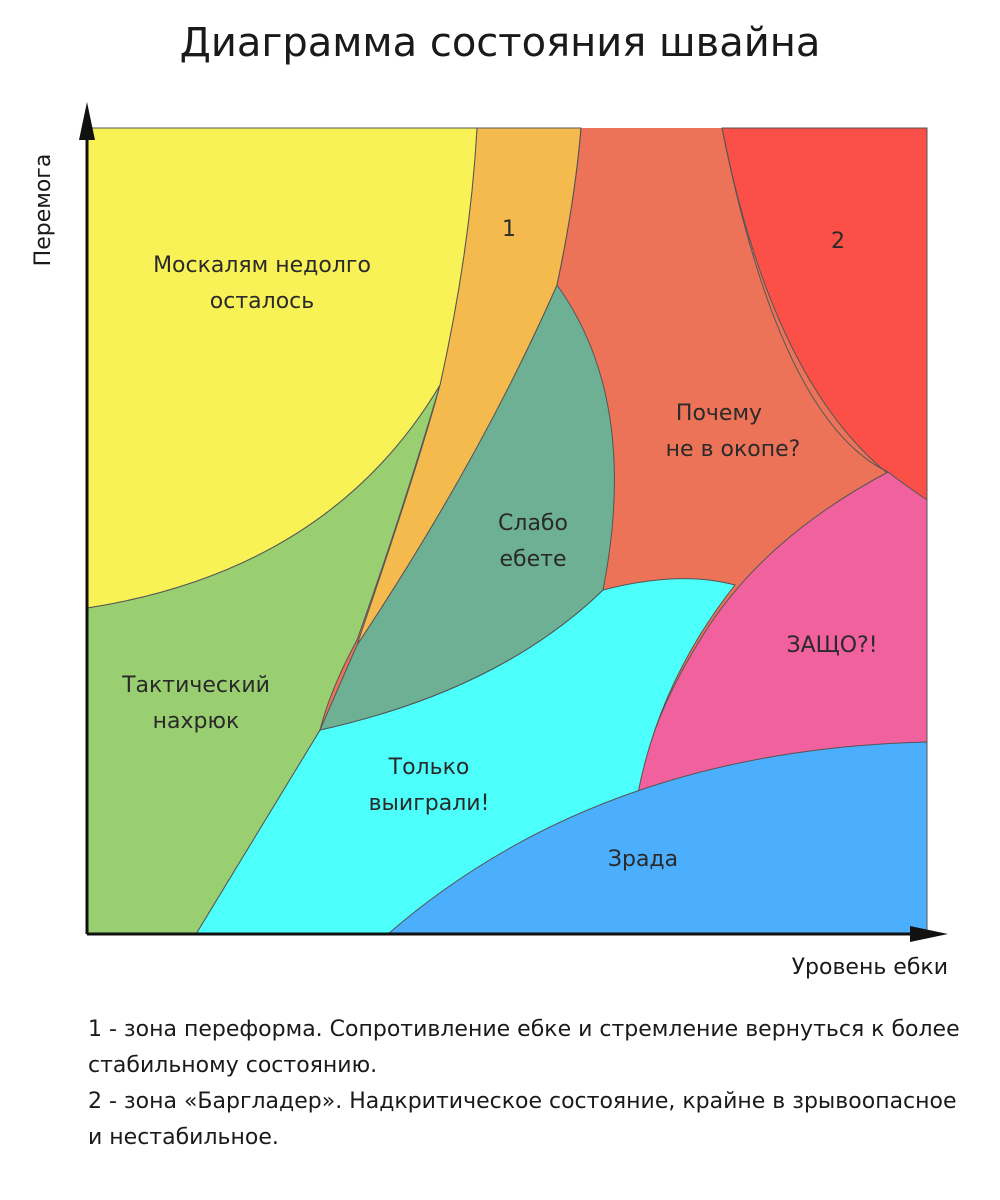 The width and height of the screenshot is (1000, 1200). Describe the element at coordinates (733, 449) in the screenshot. I see `zone-label-orange-2: не в окопе?` at that location.